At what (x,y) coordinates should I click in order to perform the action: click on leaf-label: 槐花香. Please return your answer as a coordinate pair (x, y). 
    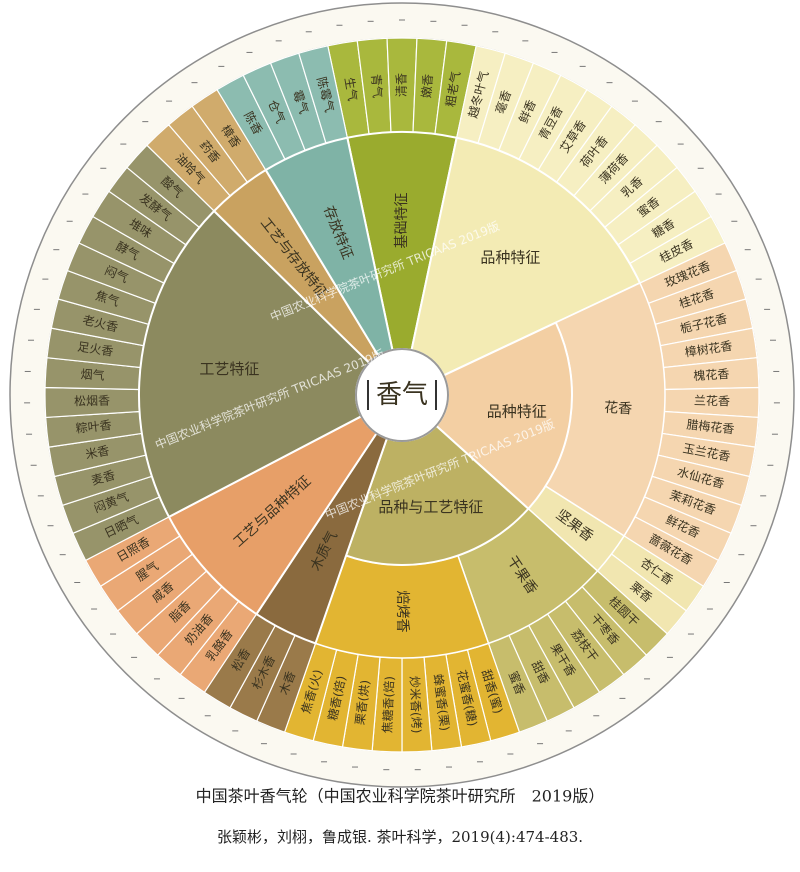
    Looking at the image, I should click on (711, 374).